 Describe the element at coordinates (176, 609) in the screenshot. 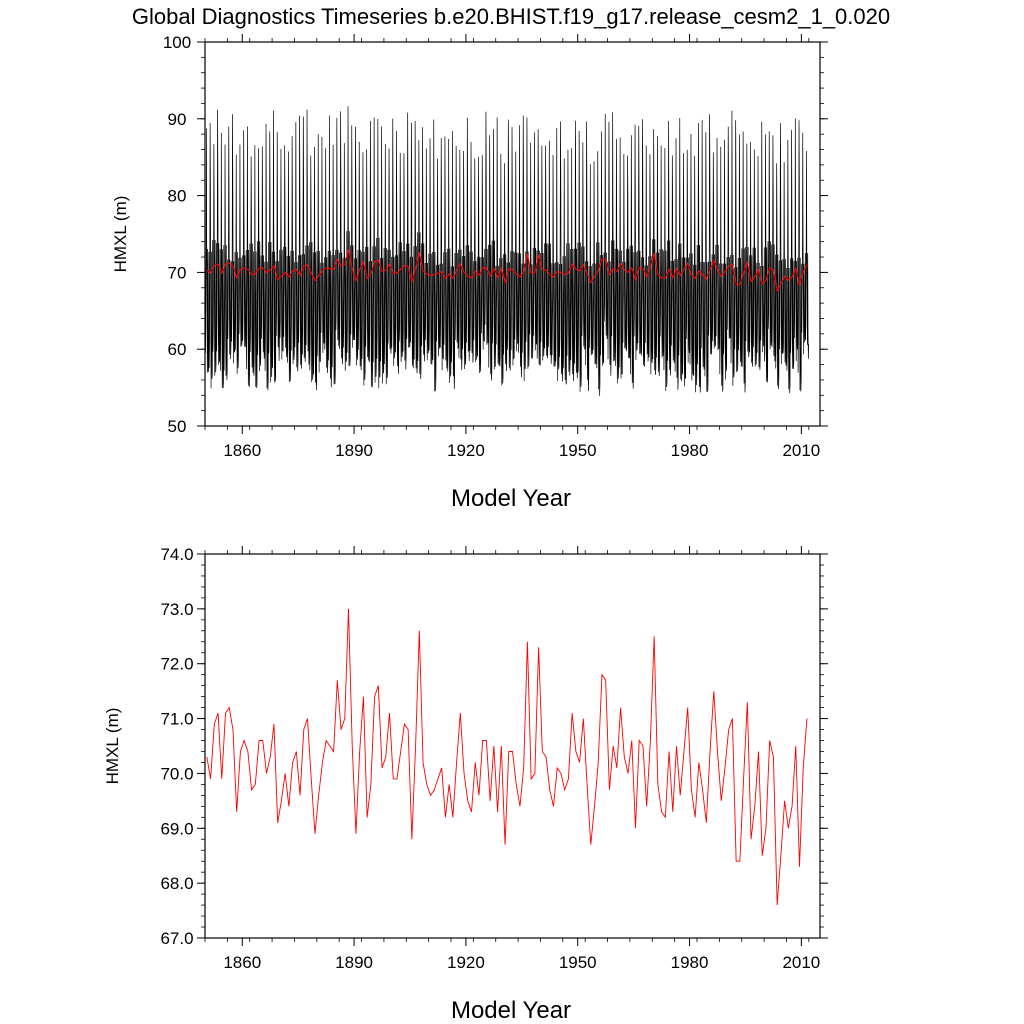

I see `y-tick-label: 73.0` at that location.